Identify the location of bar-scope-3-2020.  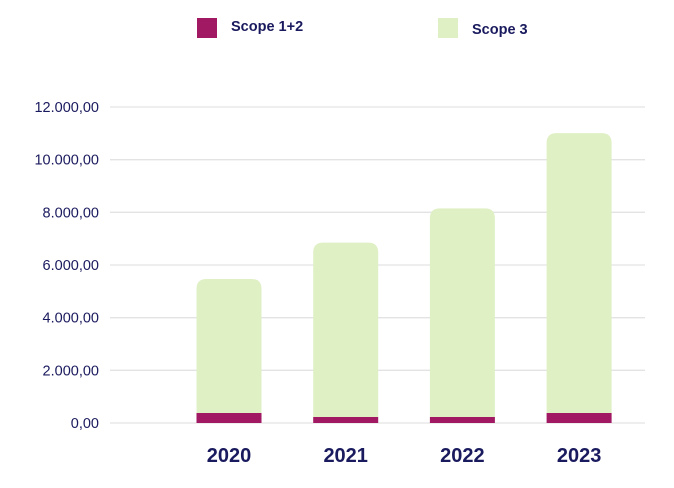
(229, 345).